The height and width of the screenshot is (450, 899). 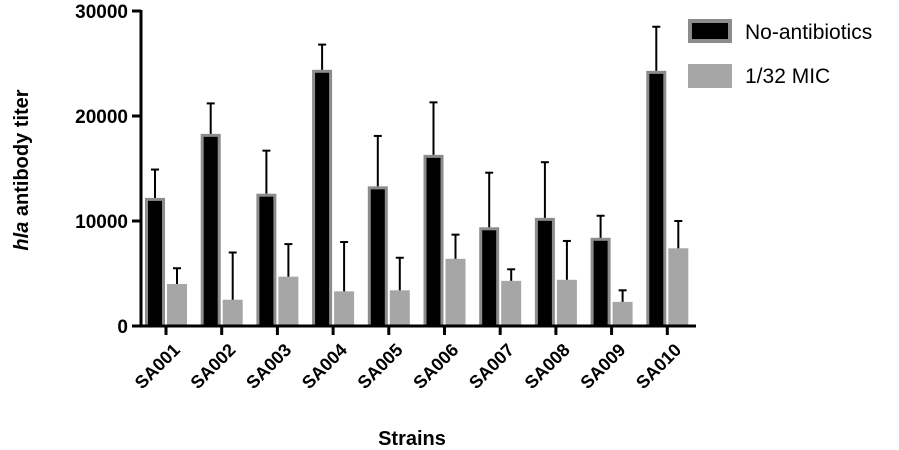 What do you see at coordinates (122, 327) in the screenshot?
I see `y-tick-label: 0` at bounding box center [122, 327].